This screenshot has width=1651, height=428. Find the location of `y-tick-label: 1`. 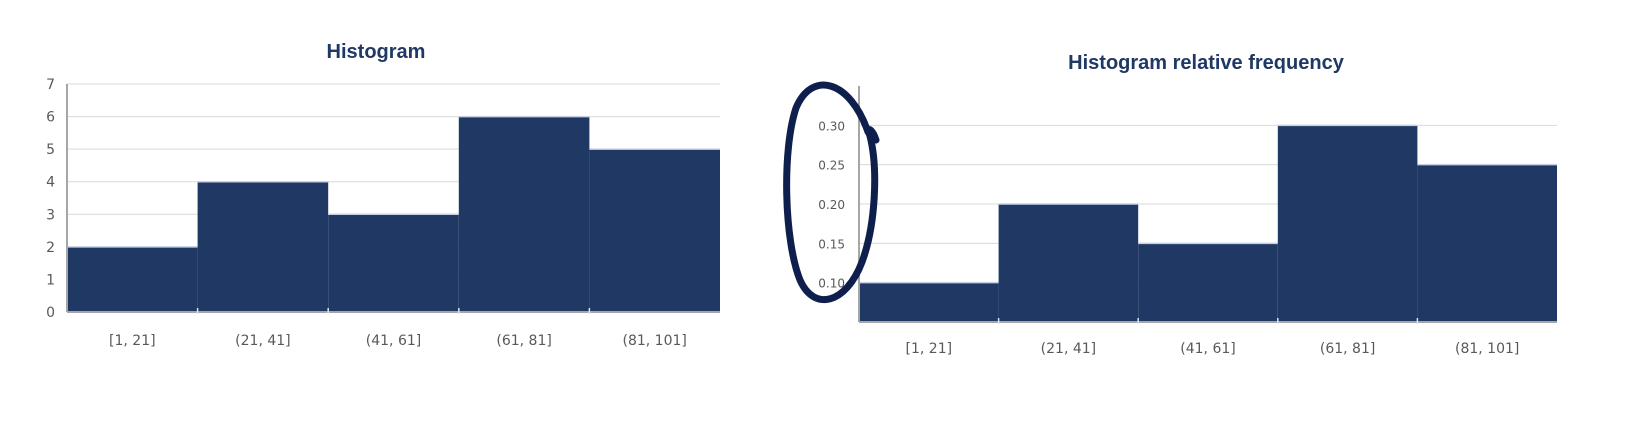

y-tick-label: 1 is located at coordinates (50, 280).